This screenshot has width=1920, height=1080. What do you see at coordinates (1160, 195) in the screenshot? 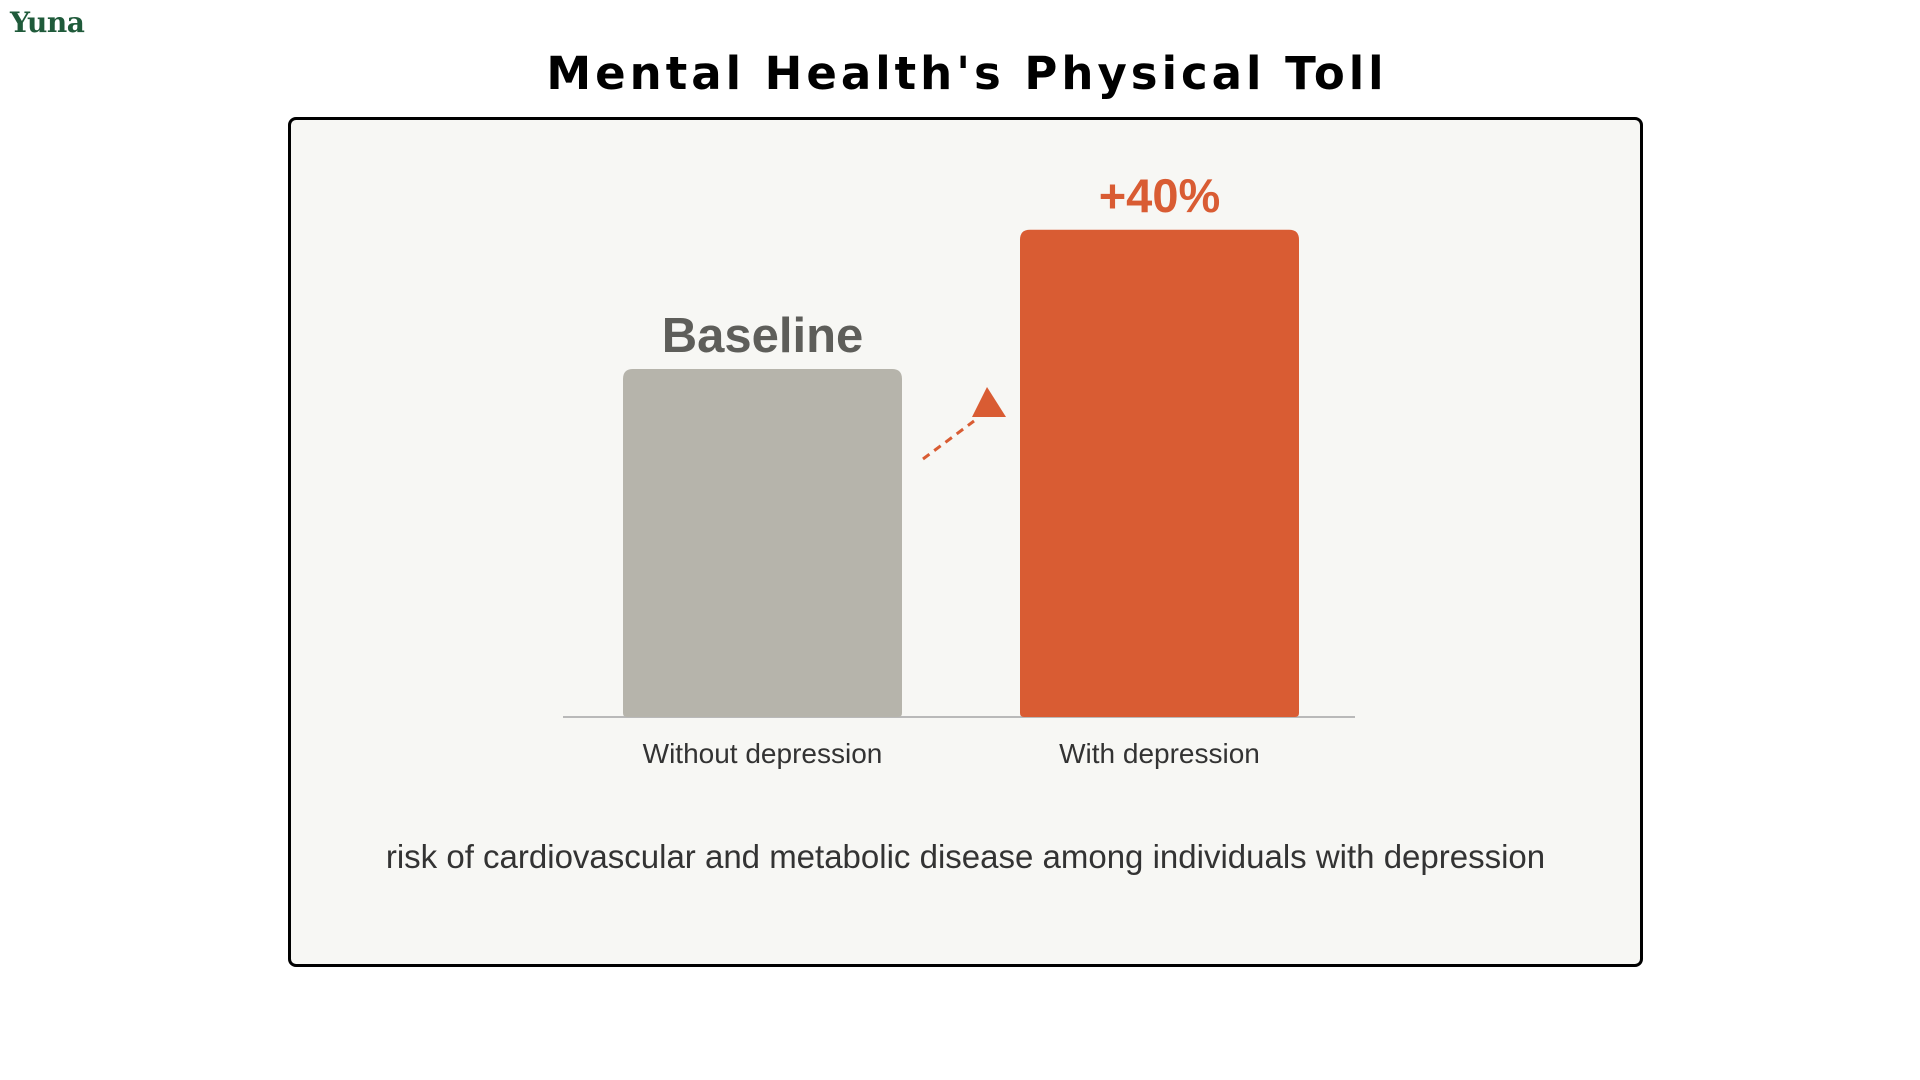
I see `bar-value-label: +40%` at bounding box center [1160, 195].